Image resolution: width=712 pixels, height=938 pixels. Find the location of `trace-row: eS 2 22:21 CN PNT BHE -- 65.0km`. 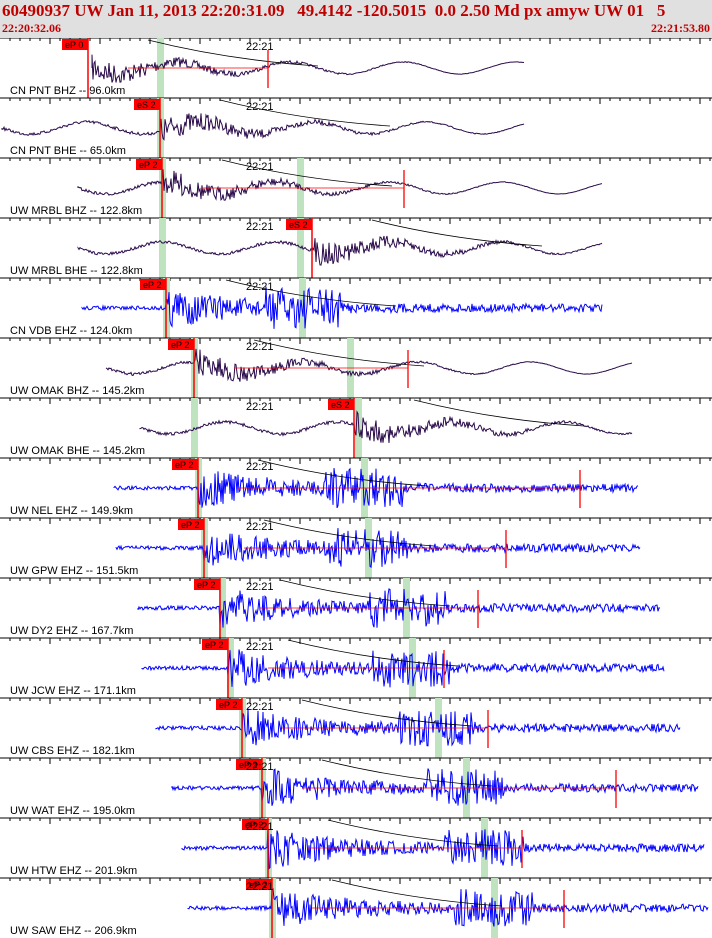

trace-row: eS 2 22:21 CN PNT BHE -- 65.0km is located at coordinates (356, 127).